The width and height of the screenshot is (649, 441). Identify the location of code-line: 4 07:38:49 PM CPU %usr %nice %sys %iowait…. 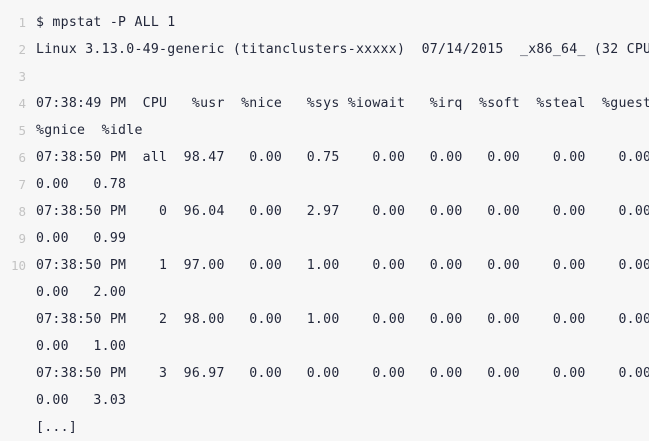
(324, 103).